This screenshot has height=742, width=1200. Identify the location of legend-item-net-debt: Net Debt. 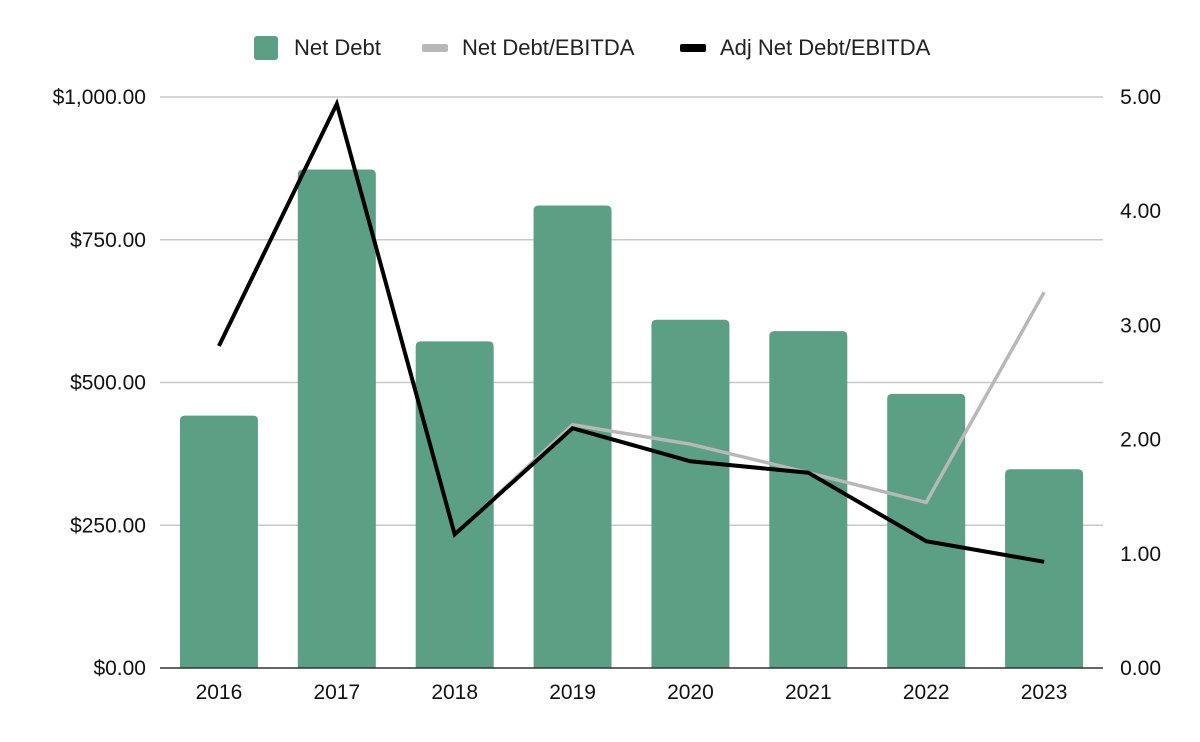
(317, 47).